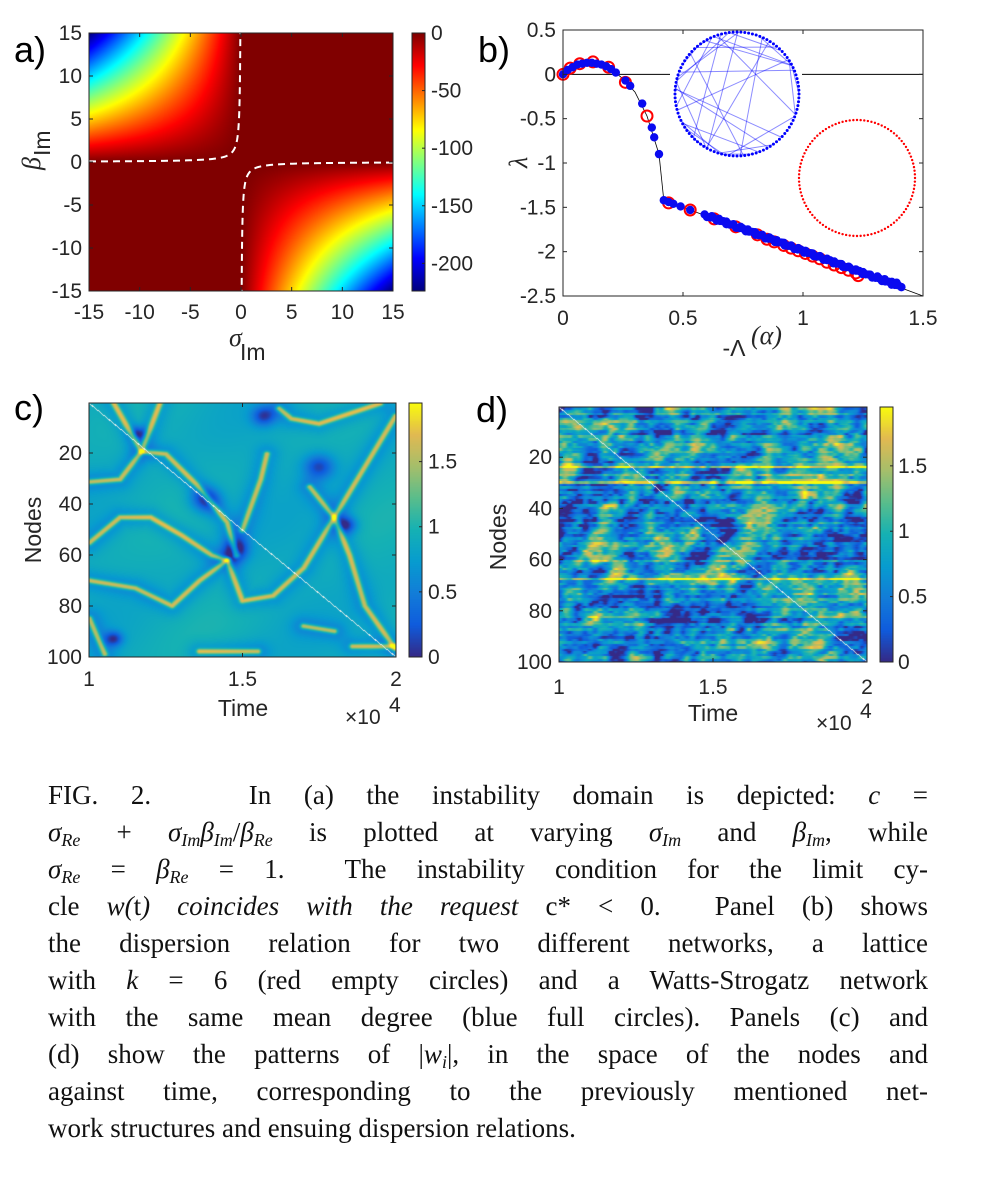 The height and width of the screenshot is (1180, 986). What do you see at coordinates (442, 592) in the screenshot?
I see `panel-c-colorbar-tick-label: 0.5` at bounding box center [442, 592].